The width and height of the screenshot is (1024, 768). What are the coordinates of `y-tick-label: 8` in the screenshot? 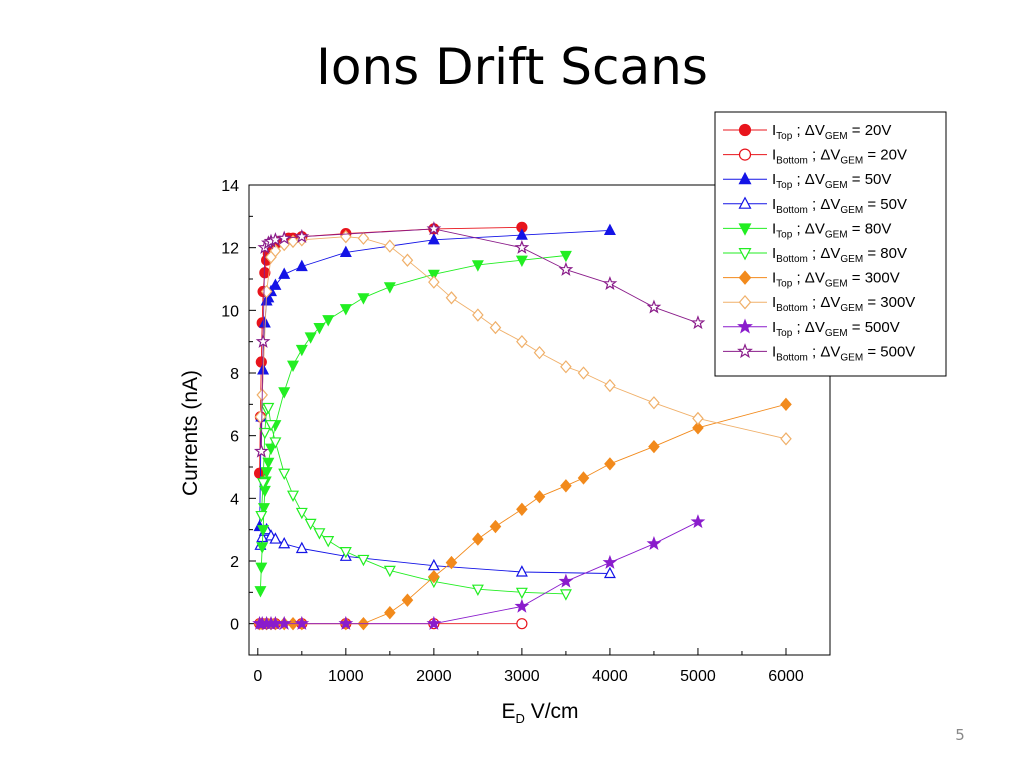 It's located at (234, 374).